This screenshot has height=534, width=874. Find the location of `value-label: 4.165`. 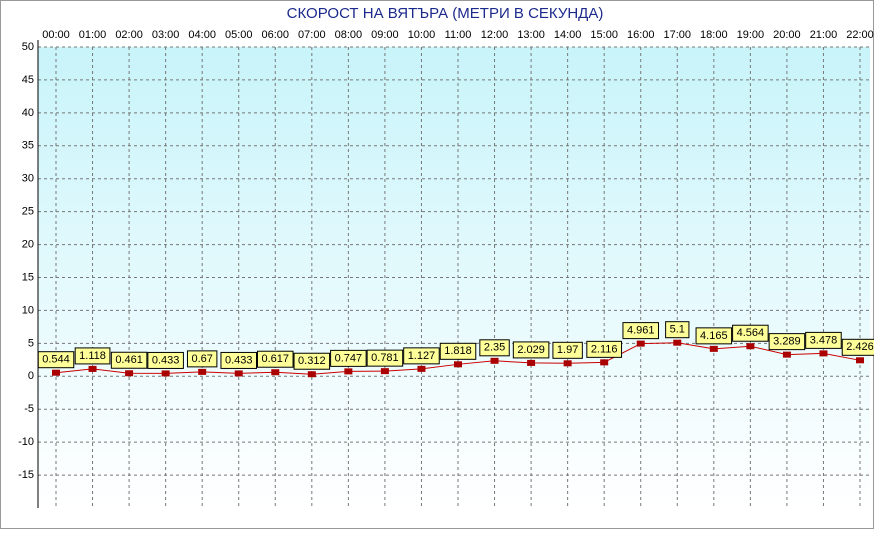

value-label: 4.165 is located at coordinates (714, 336).